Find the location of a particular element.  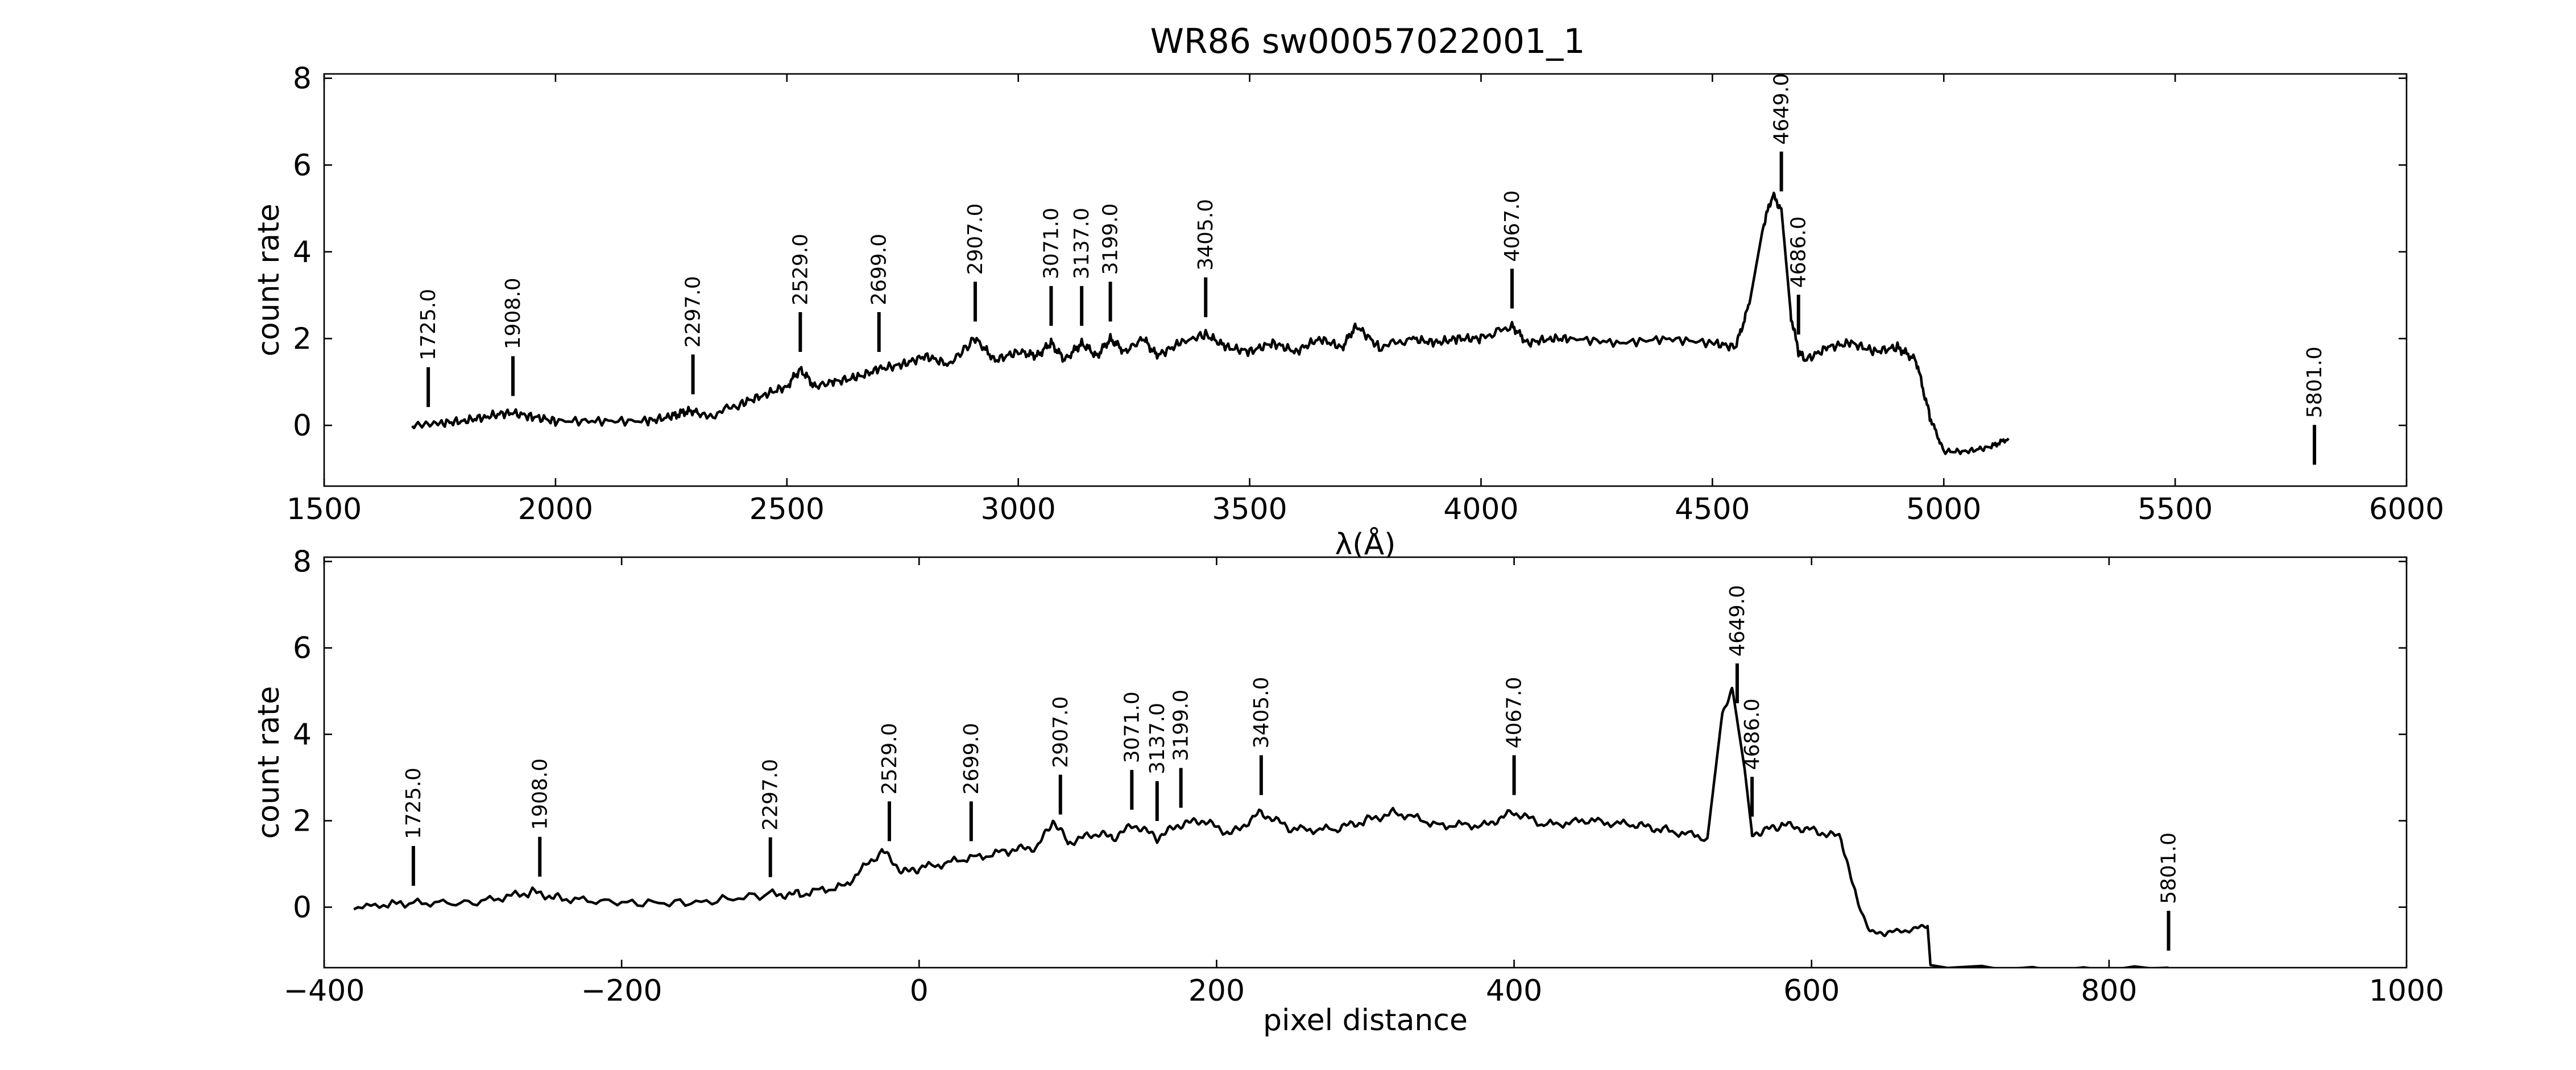

x-tick-label: 1500 is located at coordinates (324, 509).